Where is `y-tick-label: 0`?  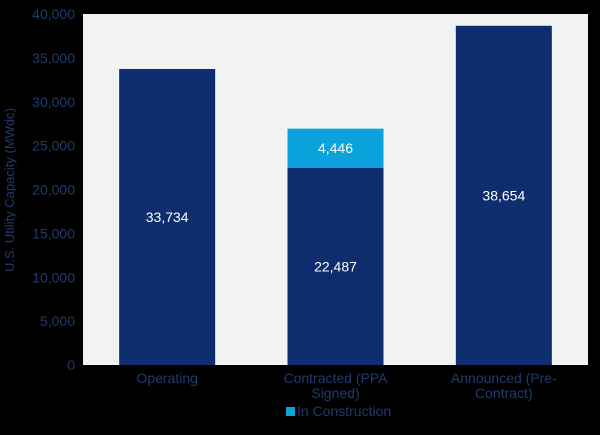 y-tick-label: 0 is located at coordinates (71, 365).